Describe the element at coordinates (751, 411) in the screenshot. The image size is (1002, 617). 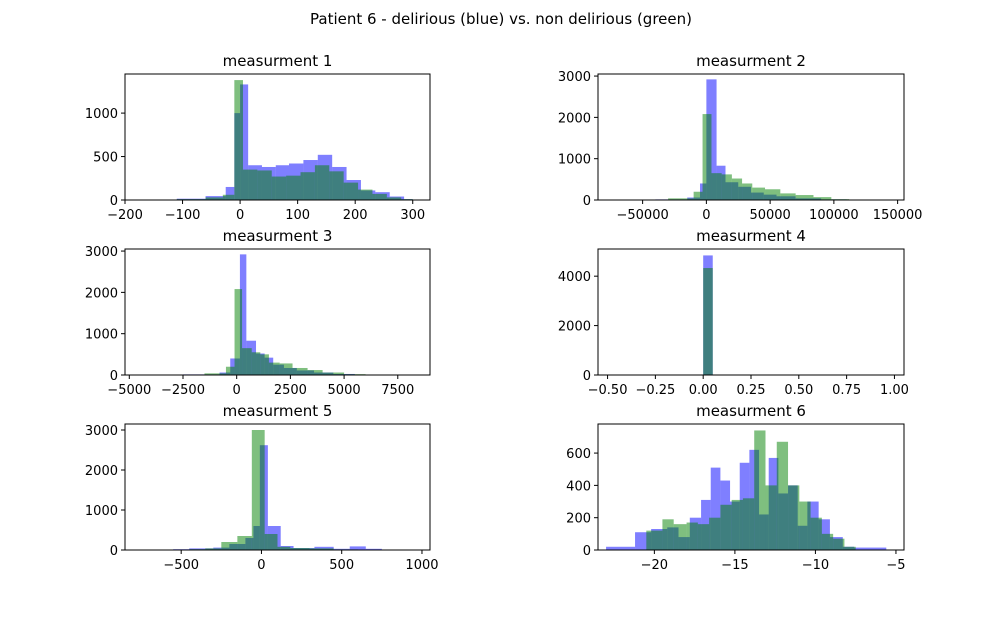
I see `subplot-title: measurment 6` at that location.